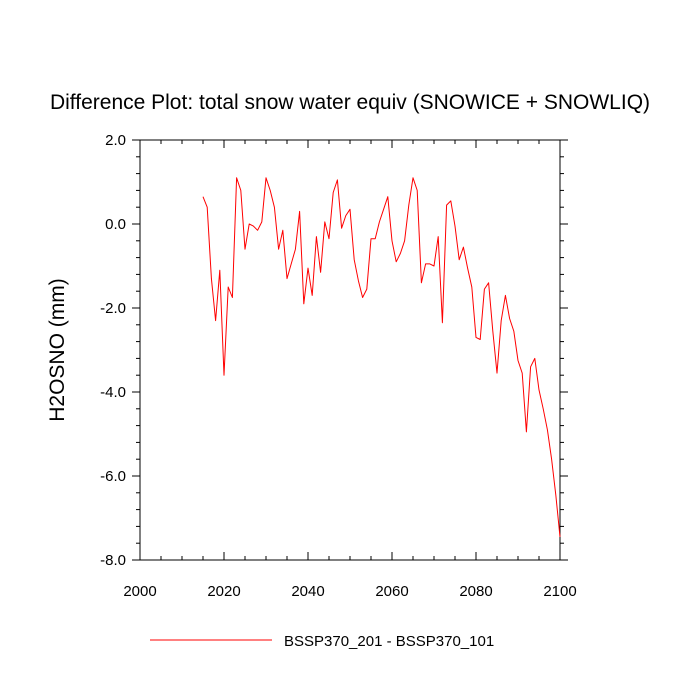 The height and width of the screenshot is (700, 700). I want to click on y-tick-label: -6.0, so click(113, 476).